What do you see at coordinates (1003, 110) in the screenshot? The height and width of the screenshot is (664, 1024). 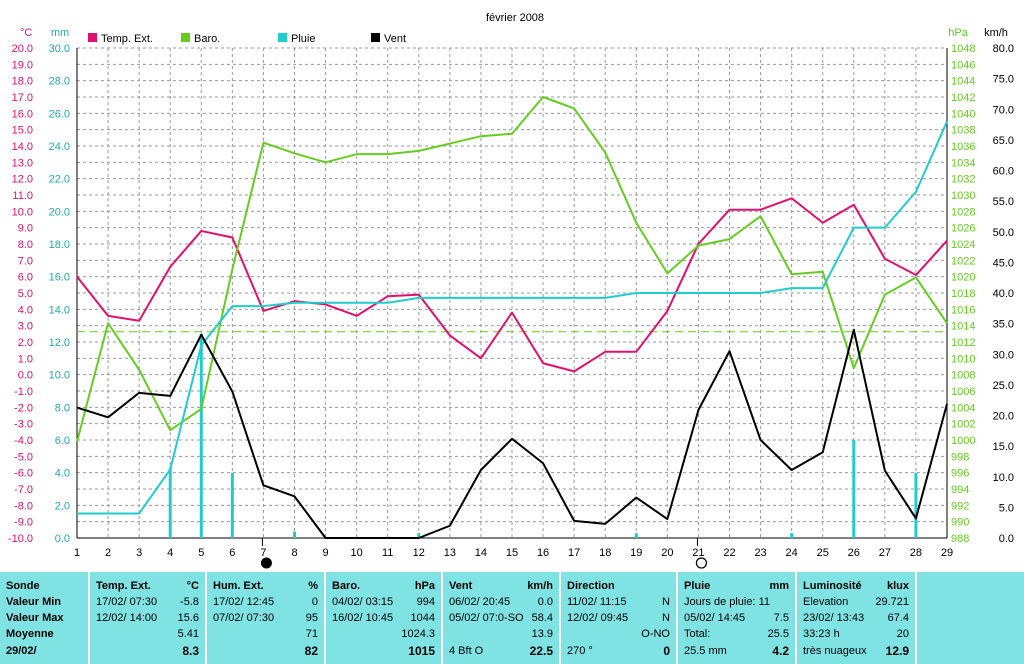 I see `tick-label-wind: 70.0` at bounding box center [1003, 110].